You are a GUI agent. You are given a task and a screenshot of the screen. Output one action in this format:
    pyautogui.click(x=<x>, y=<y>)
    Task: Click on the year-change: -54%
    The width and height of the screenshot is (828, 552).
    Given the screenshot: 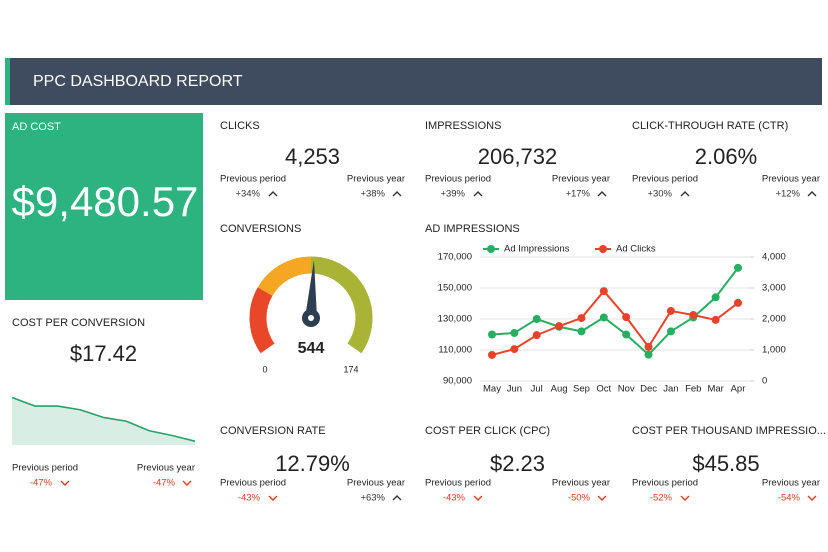 What is the action you would take?
    pyautogui.click(x=789, y=498)
    